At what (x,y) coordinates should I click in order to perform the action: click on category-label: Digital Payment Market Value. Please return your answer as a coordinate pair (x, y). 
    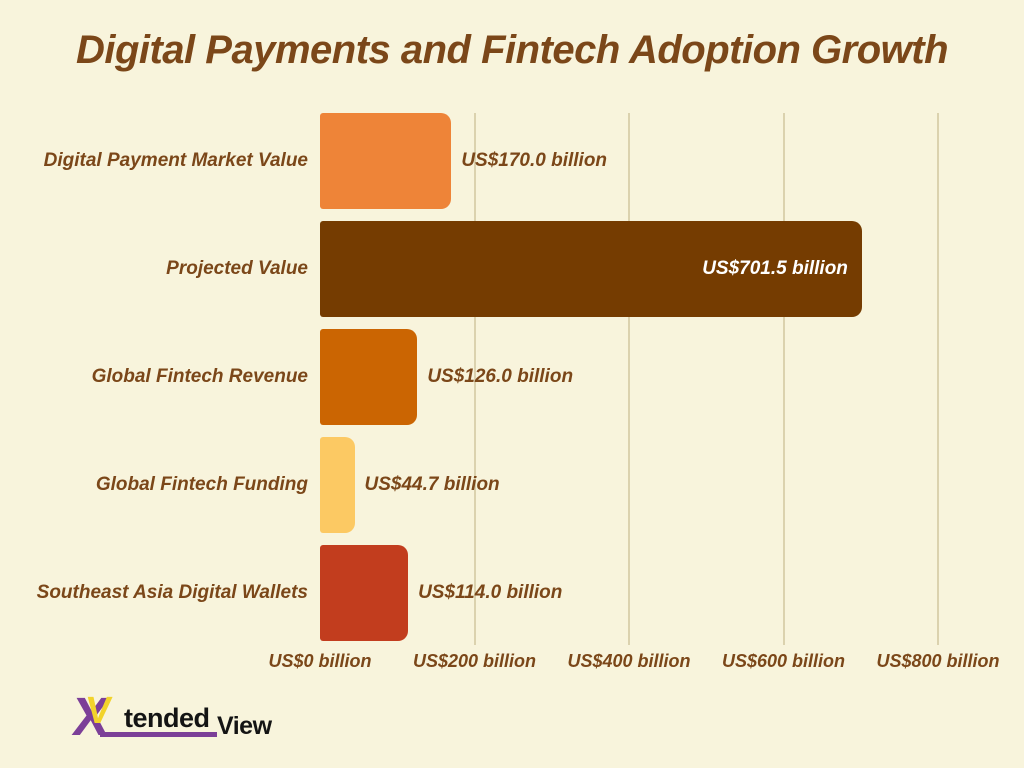
    Looking at the image, I should click on (175, 160).